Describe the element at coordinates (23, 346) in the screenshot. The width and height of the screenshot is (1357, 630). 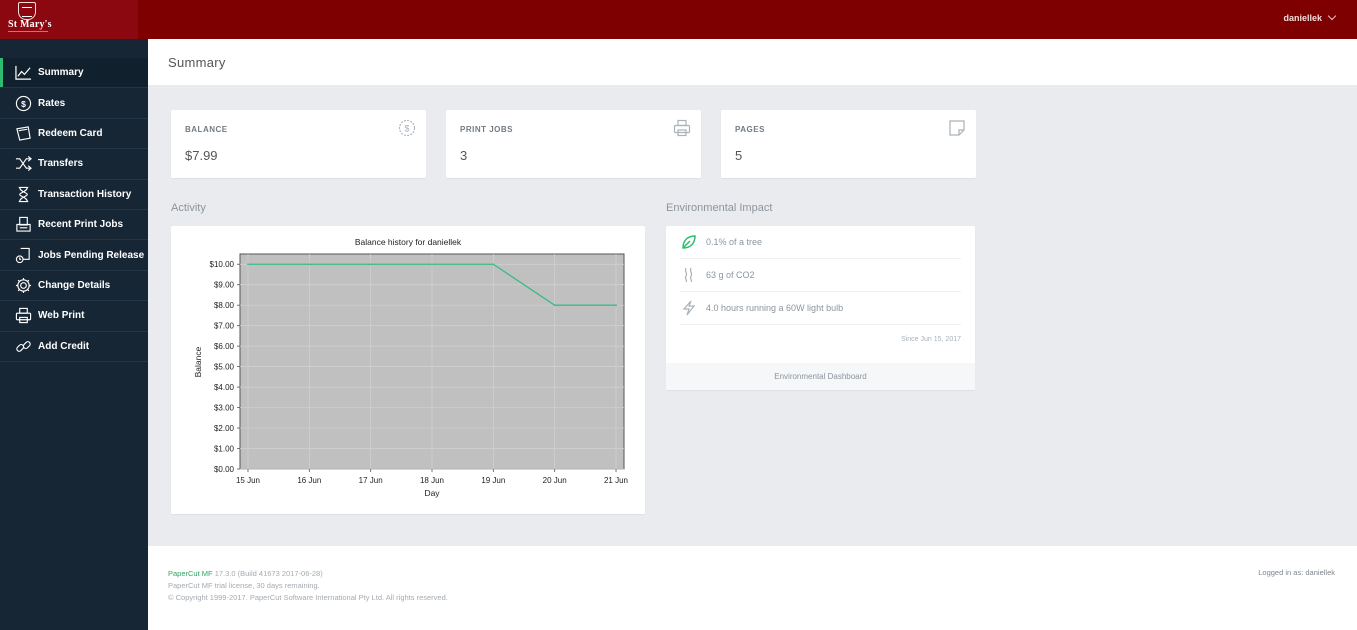
I see `link-icon` at that location.